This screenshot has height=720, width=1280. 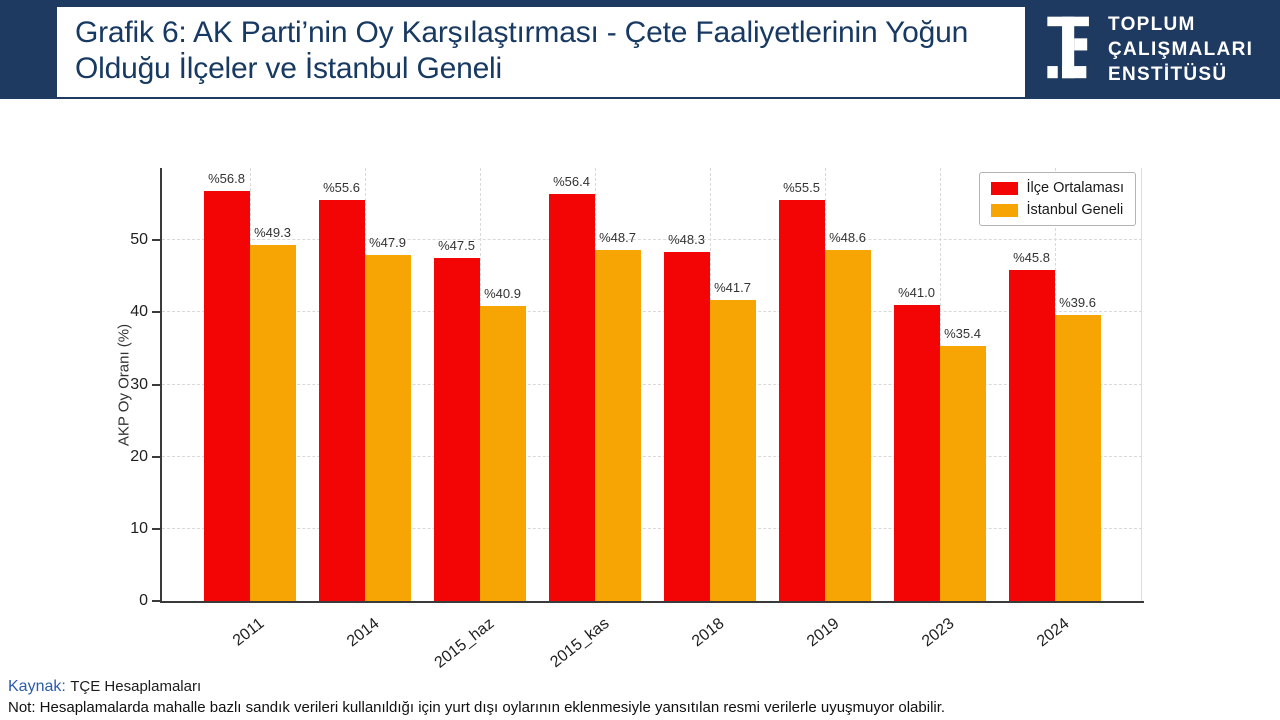 What do you see at coordinates (456, 246) in the screenshot?
I see `bar-value-label: %47.5` at bounding box center [456, 246].